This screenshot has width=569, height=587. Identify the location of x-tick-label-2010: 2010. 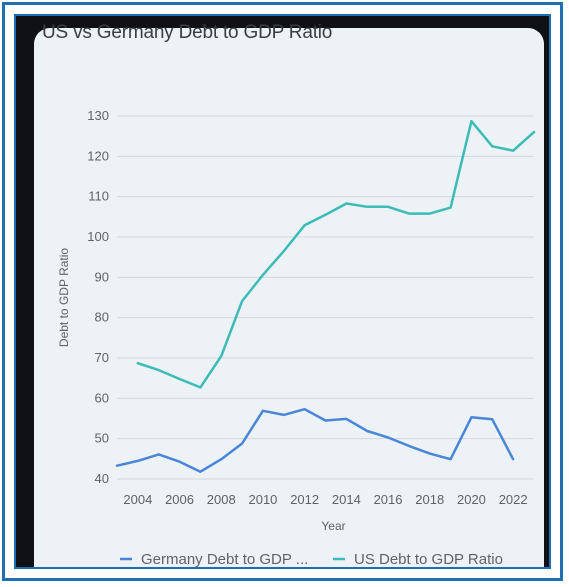
(262, 499).